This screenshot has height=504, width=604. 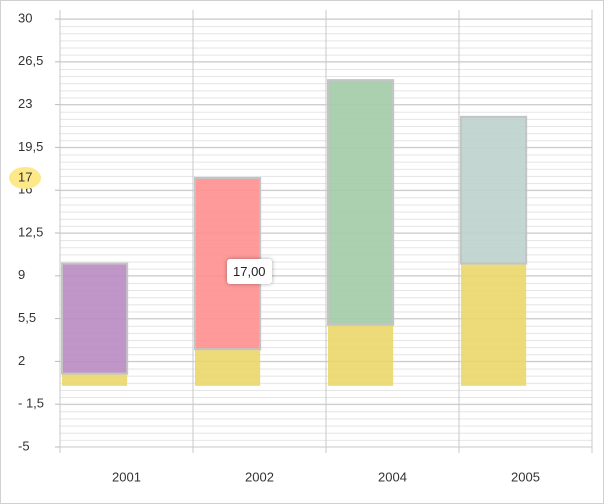 What do you see at coordinates (21, 274) in the screenshot?
I see `y-tick-label: 9` at bounding box center [21, 274].